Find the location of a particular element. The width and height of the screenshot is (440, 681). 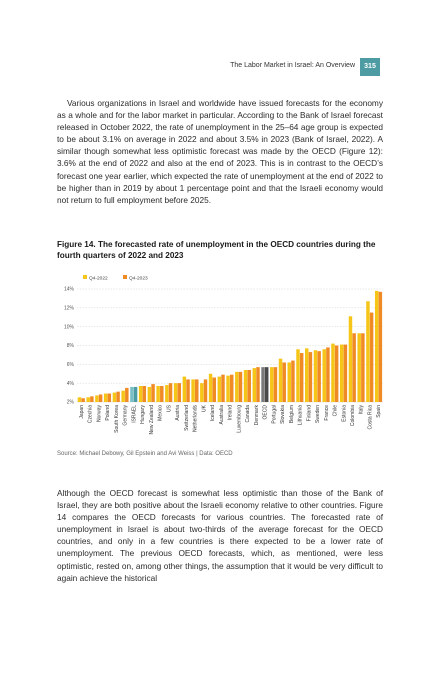

x-tick-label: Netherlands is located at coordinates (196, 418).